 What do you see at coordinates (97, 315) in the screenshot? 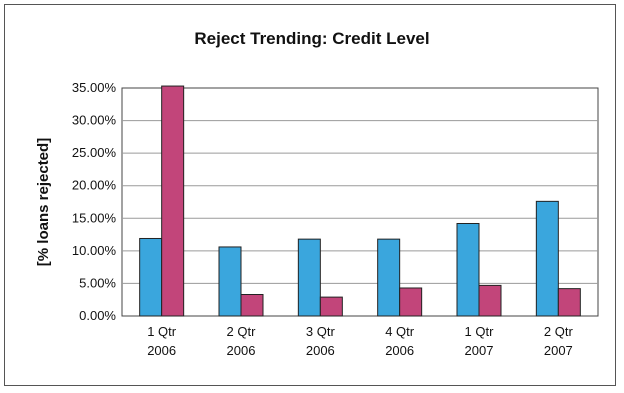
I see `y-tick-label: 0.00%` at bounding box center [97, 315].